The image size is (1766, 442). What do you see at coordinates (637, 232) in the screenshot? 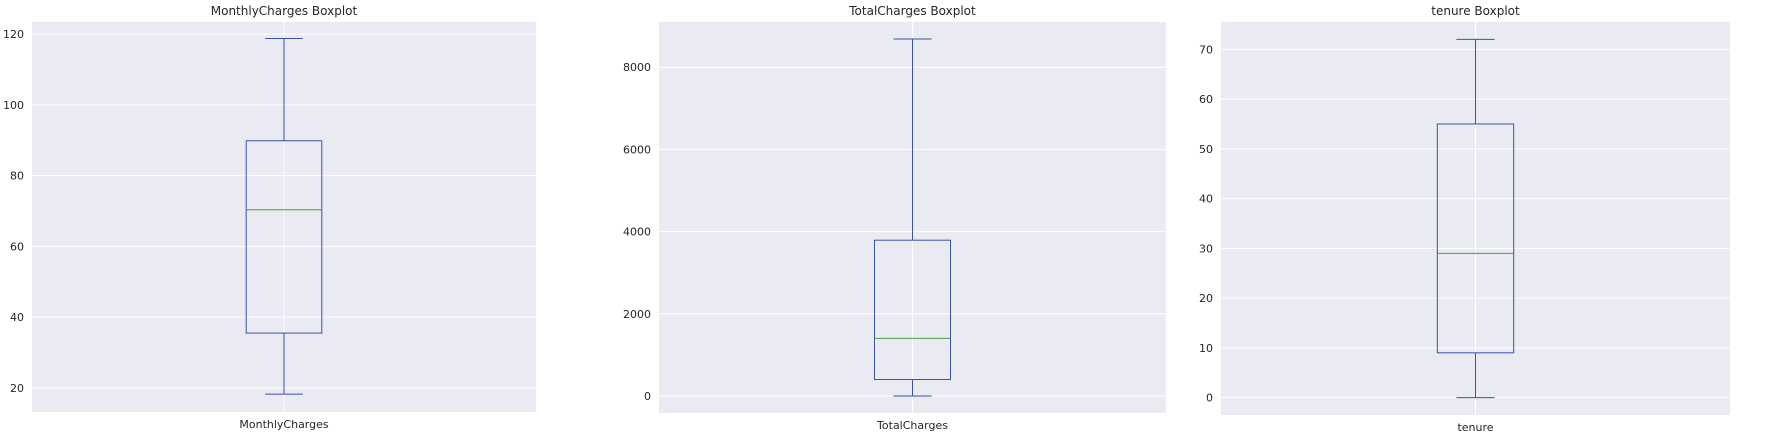
I see `y-tick-label: 4000` at bounding box center [637, 232].